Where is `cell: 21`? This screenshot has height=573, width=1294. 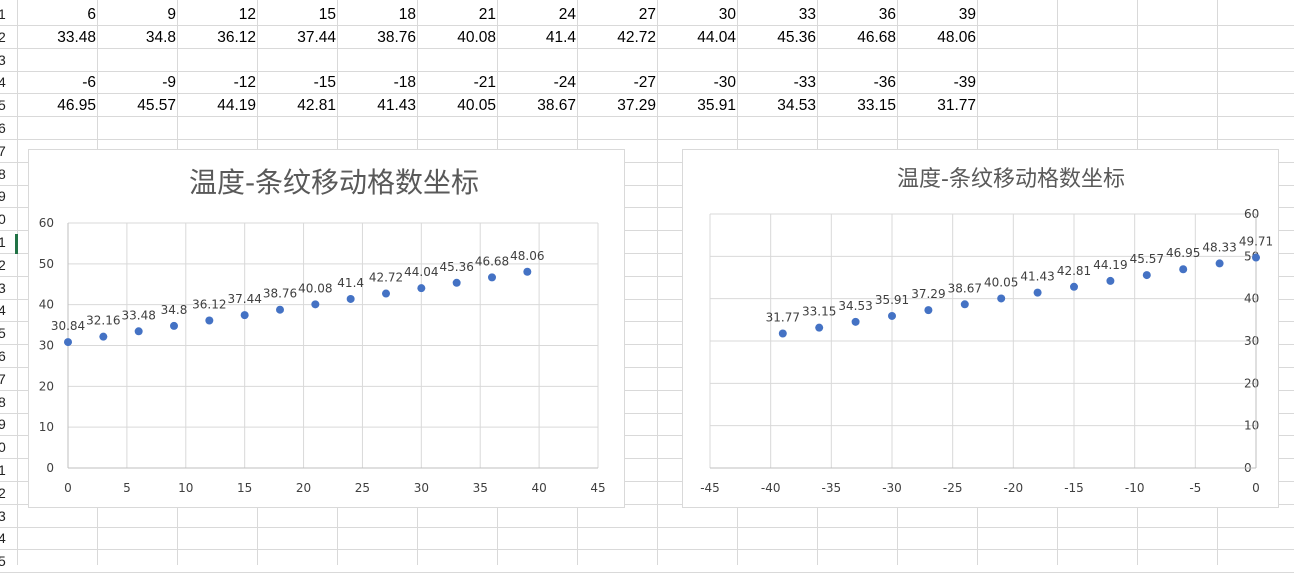 cell: 21 is located at coordinates (487, 14).